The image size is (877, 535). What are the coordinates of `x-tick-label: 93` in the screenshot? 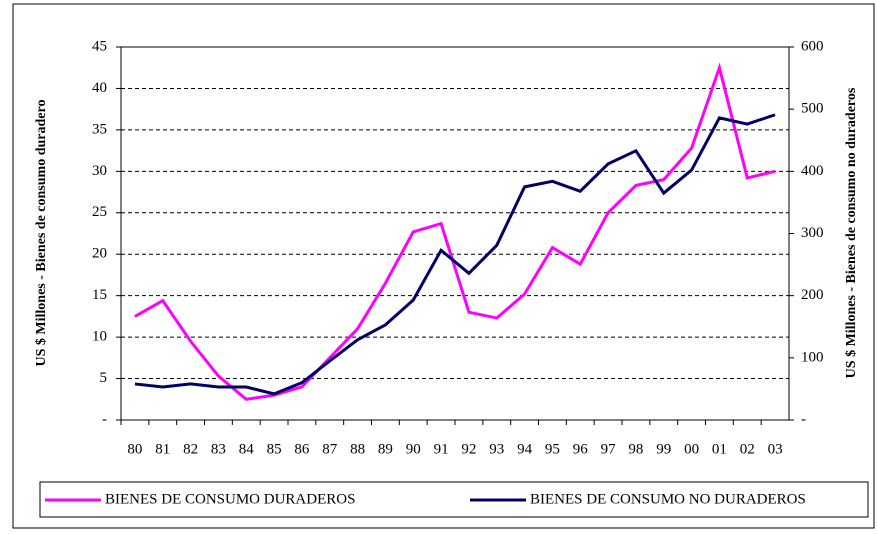 It's located at (496, 449).